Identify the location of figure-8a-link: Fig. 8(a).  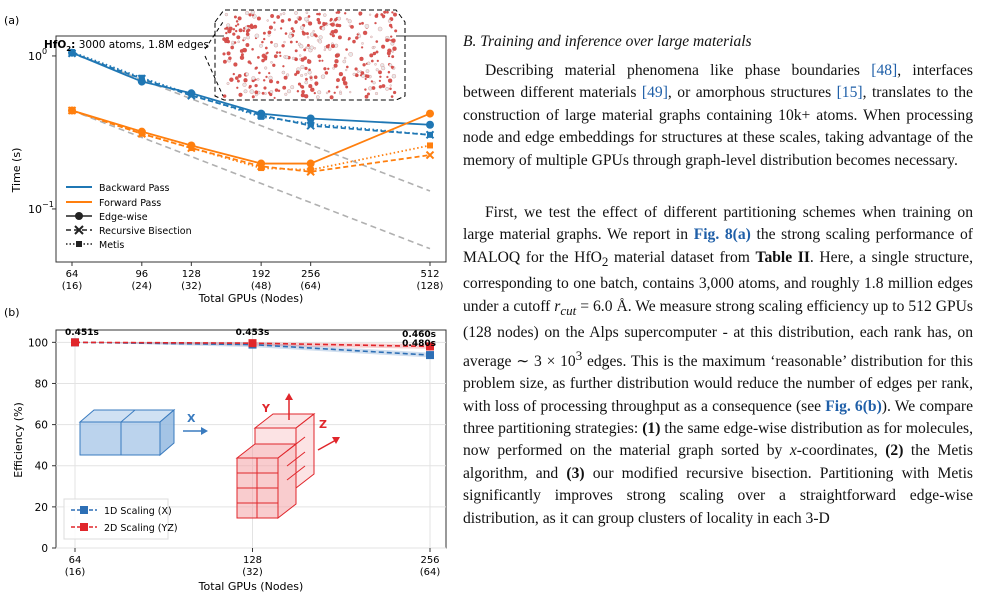
(722, 235).